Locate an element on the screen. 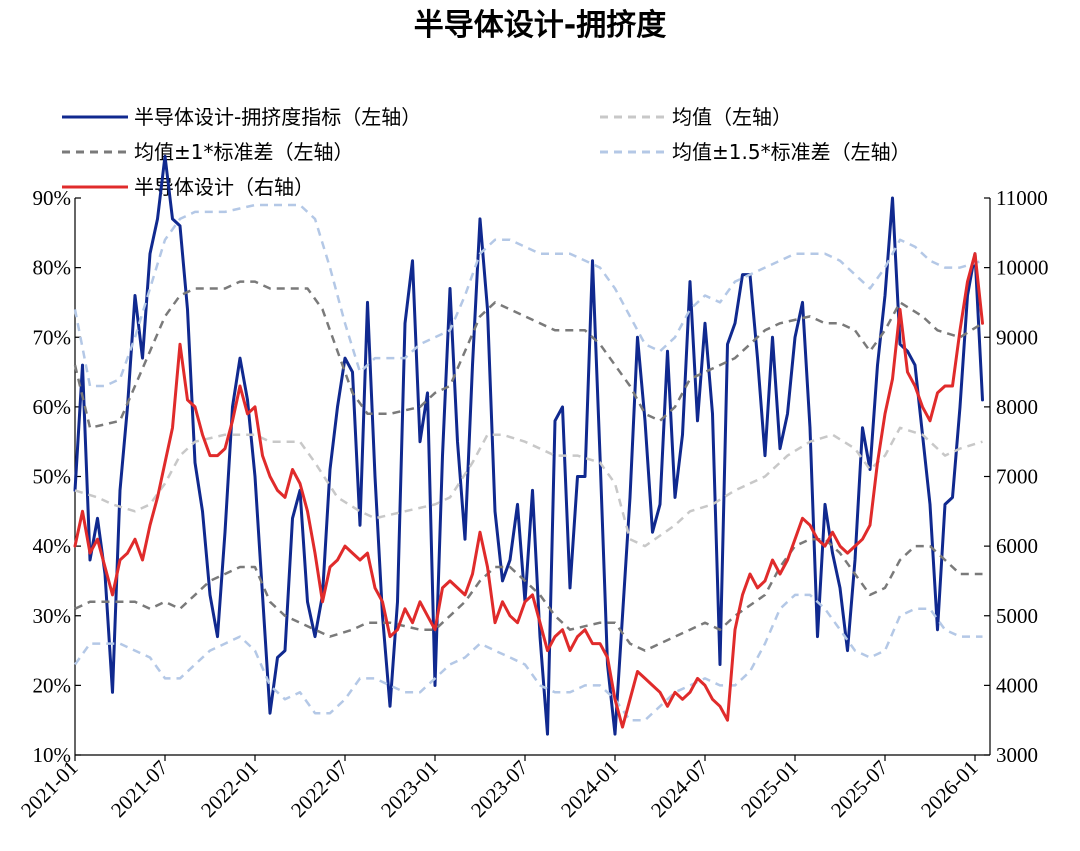  left-tick-label: 70% is located at coordinates (52, 337).